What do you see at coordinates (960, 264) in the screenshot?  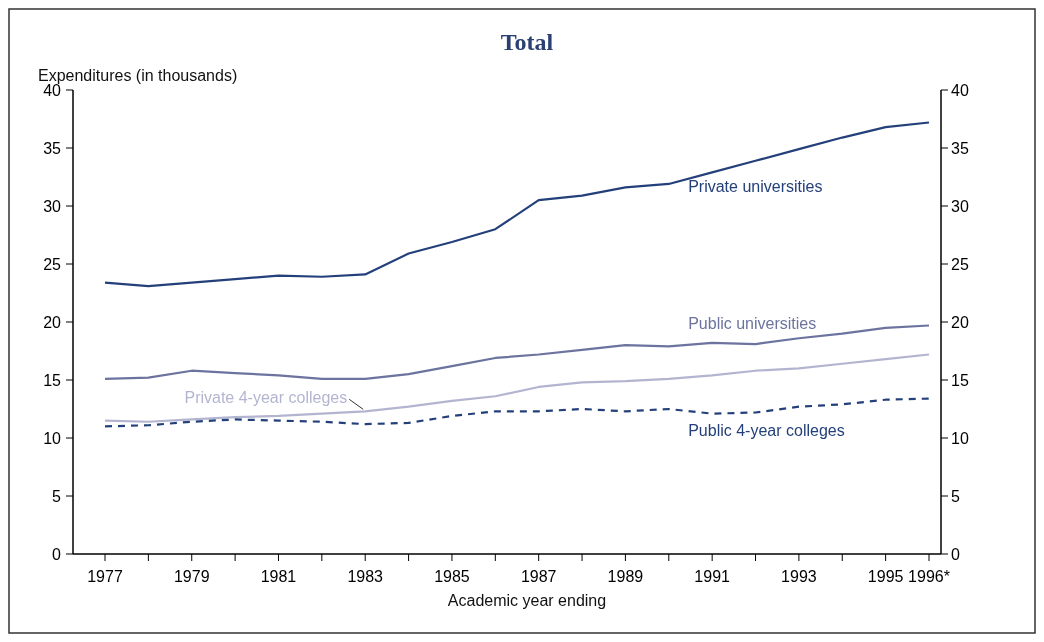 I see `y2-tick-label: 25` at bounding box center [960, 264].